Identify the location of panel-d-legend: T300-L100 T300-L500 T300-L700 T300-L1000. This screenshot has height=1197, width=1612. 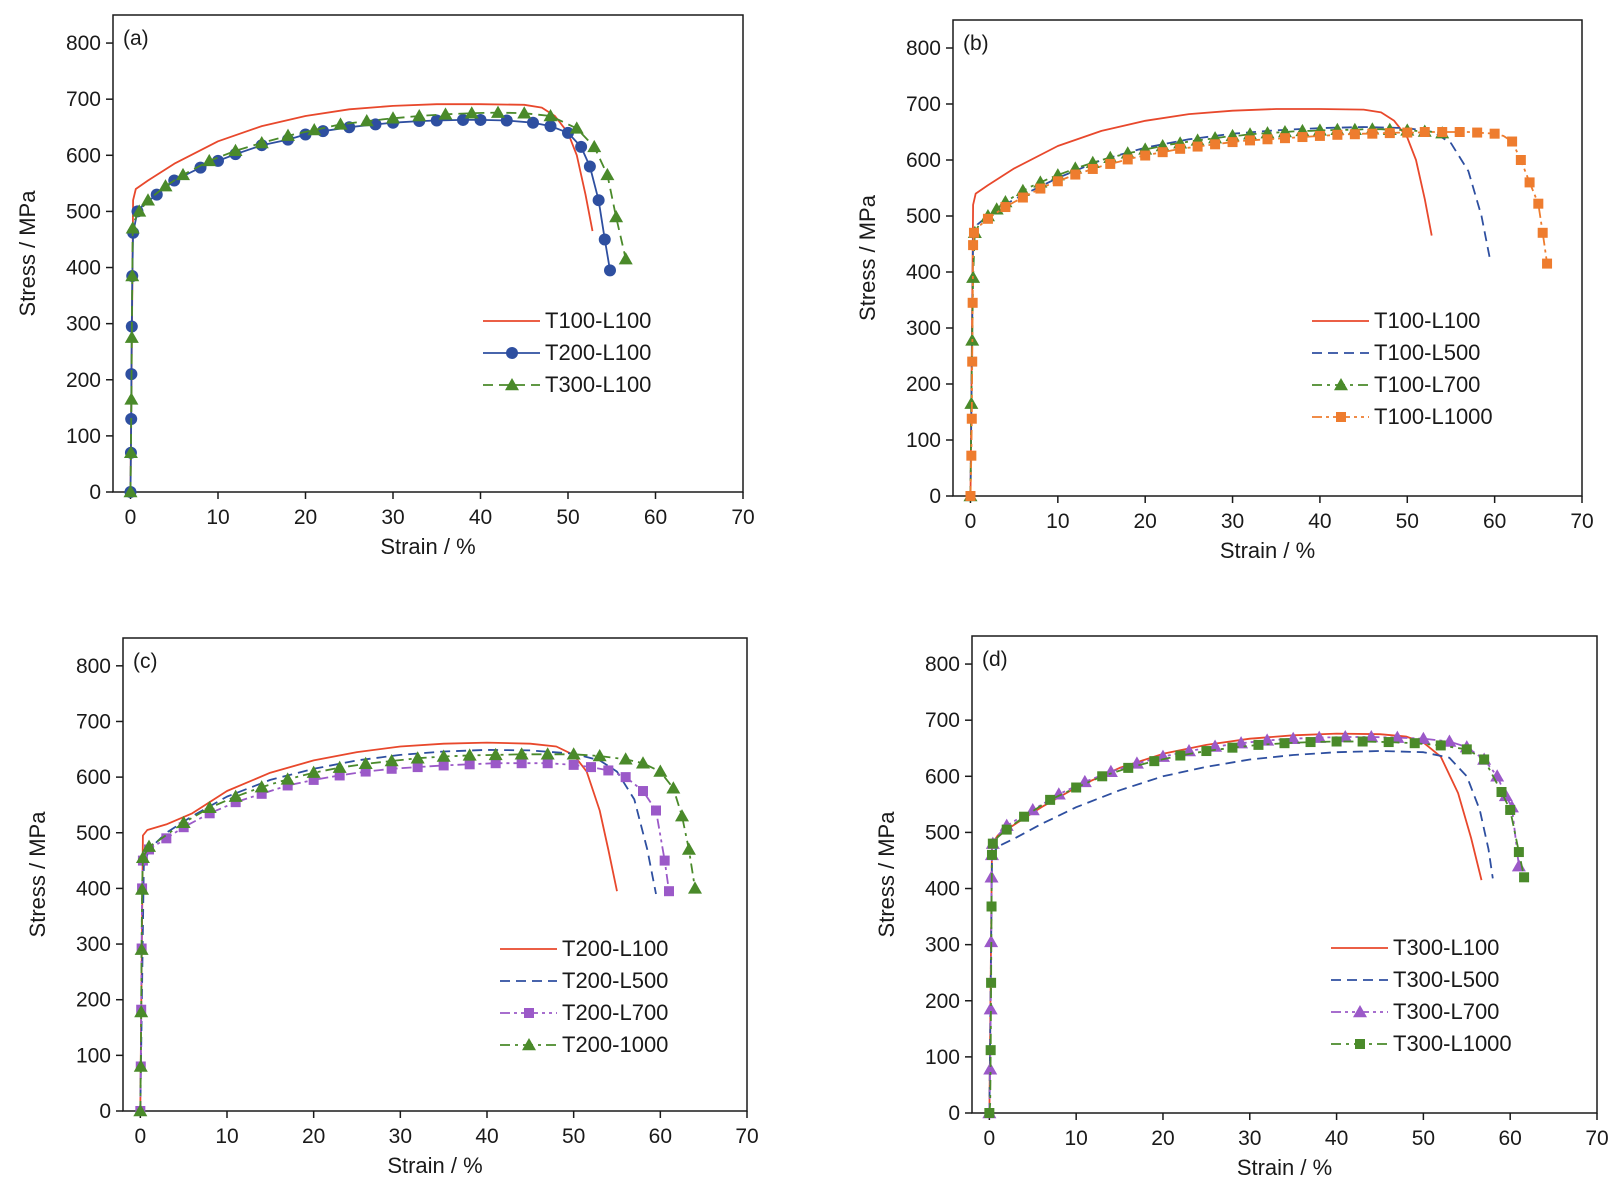
(1421, 995).